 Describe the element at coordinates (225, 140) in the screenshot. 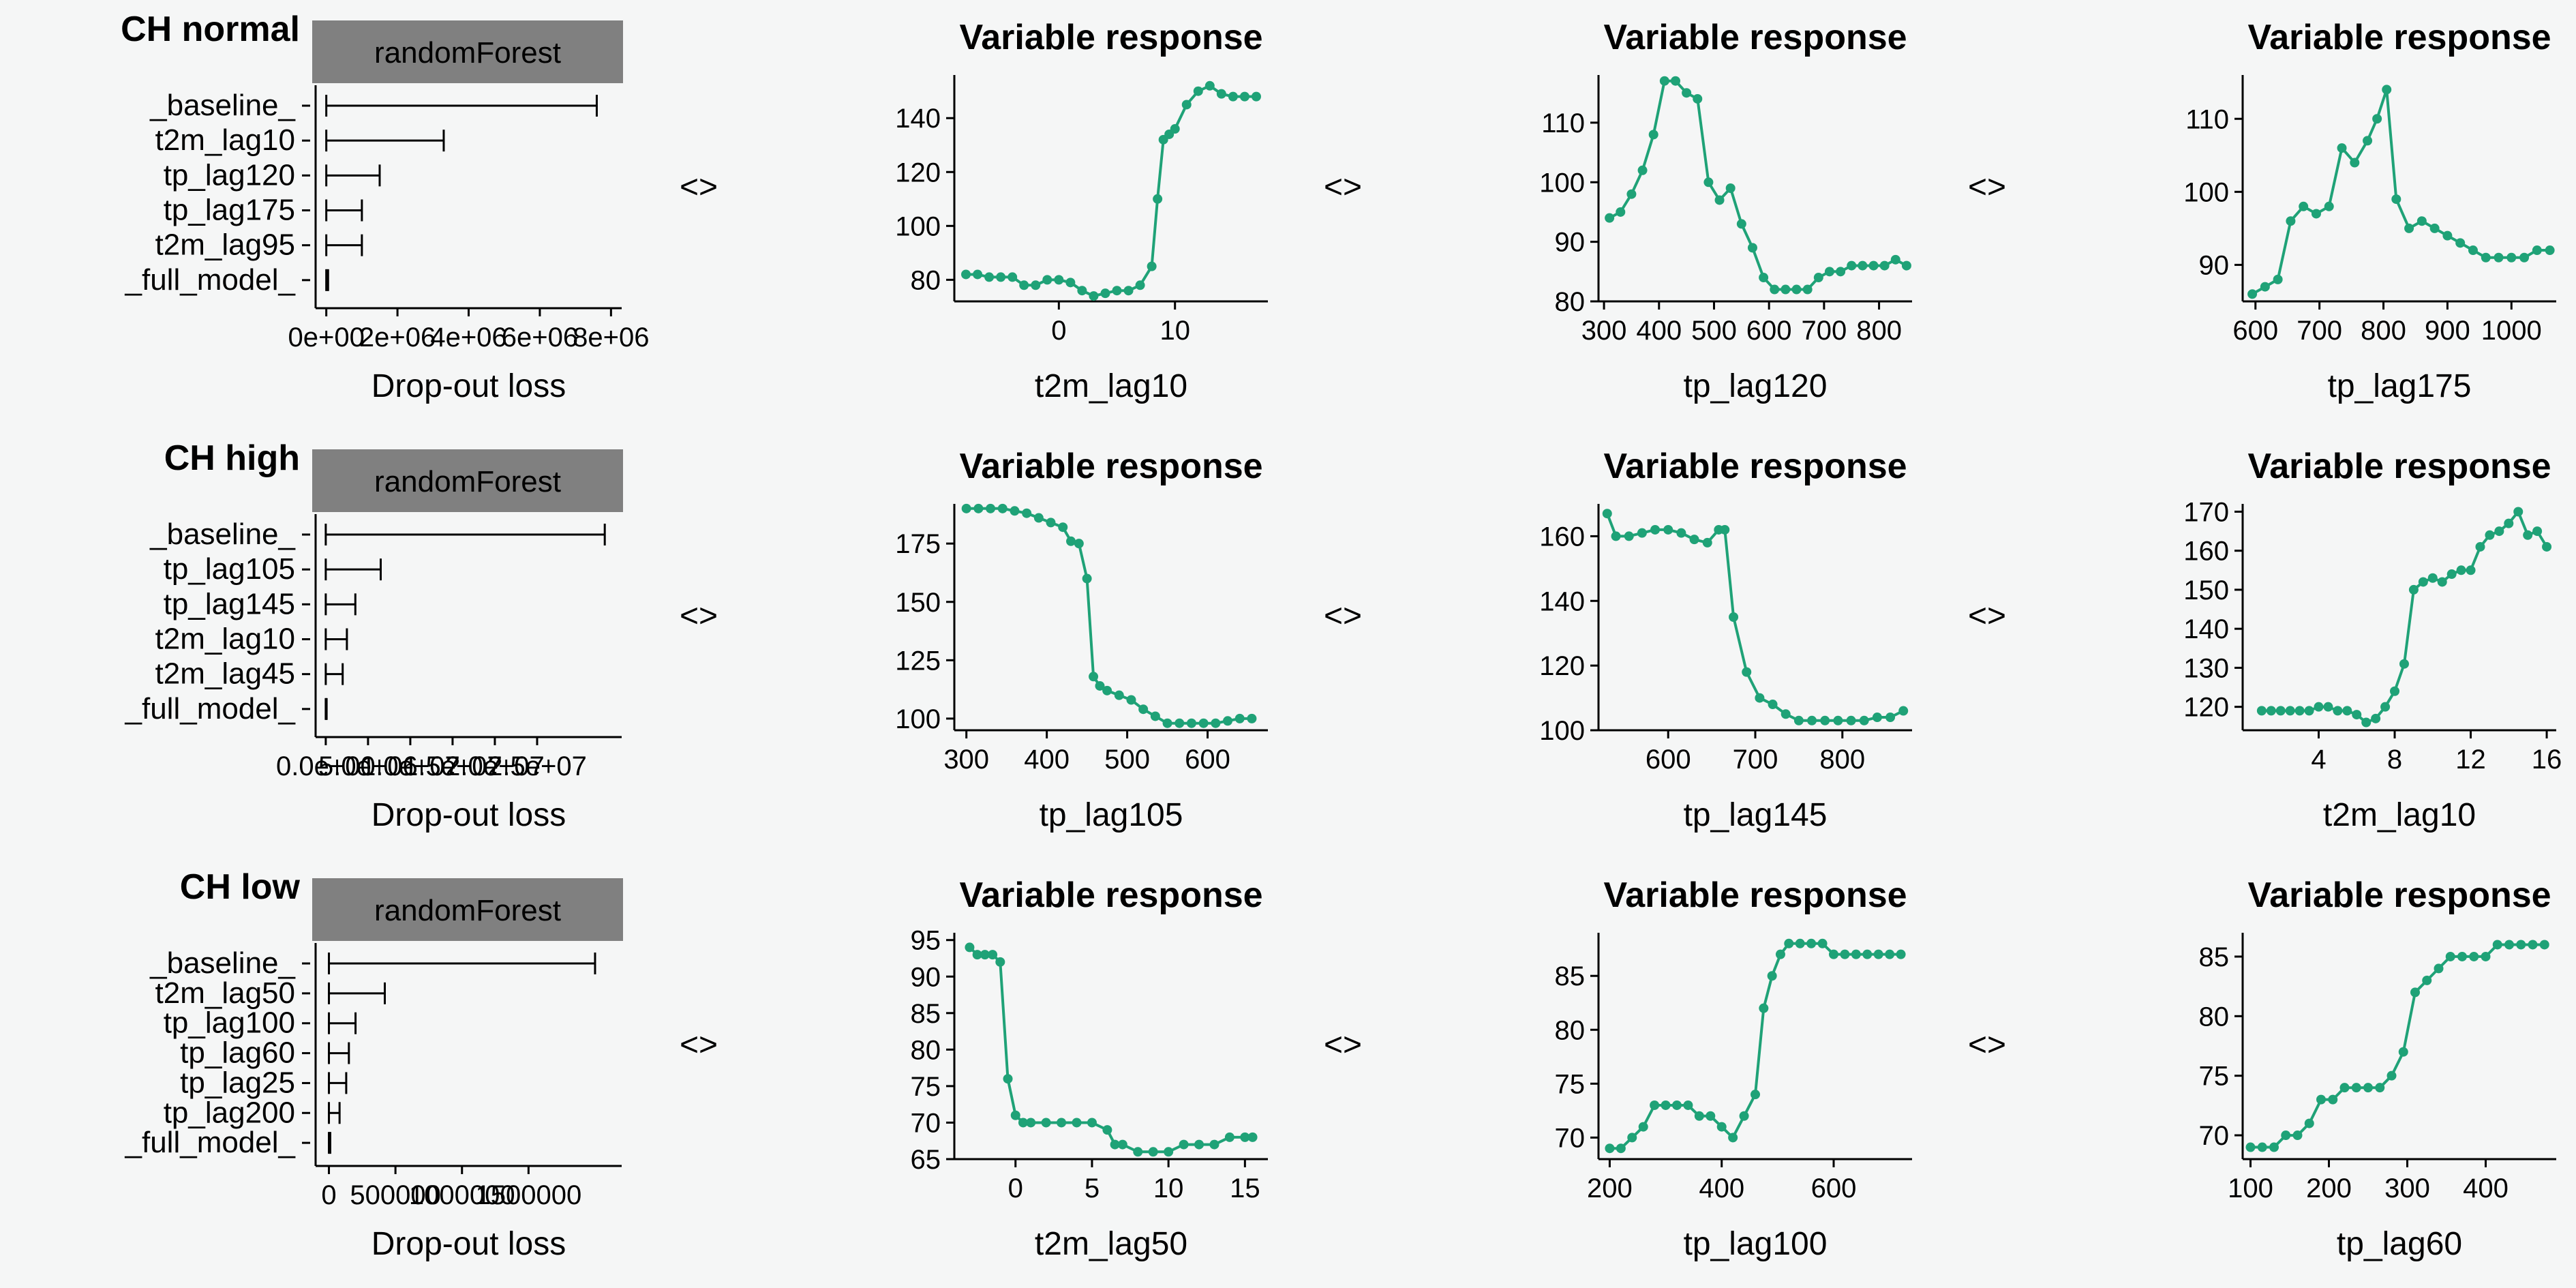

I see `category-label: t2m_lag10` at that location.